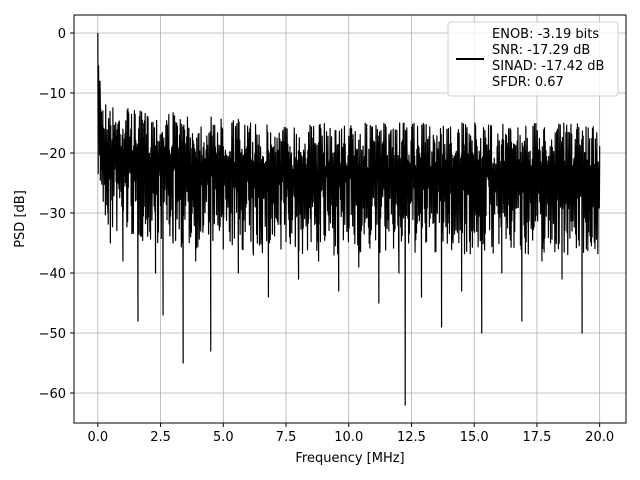 Image resolution: width=640 pixels, height=480 pixels. Describe the element at coordinates (52, 214) in the screenshot. I see `y-tick-label: −30` at that location.